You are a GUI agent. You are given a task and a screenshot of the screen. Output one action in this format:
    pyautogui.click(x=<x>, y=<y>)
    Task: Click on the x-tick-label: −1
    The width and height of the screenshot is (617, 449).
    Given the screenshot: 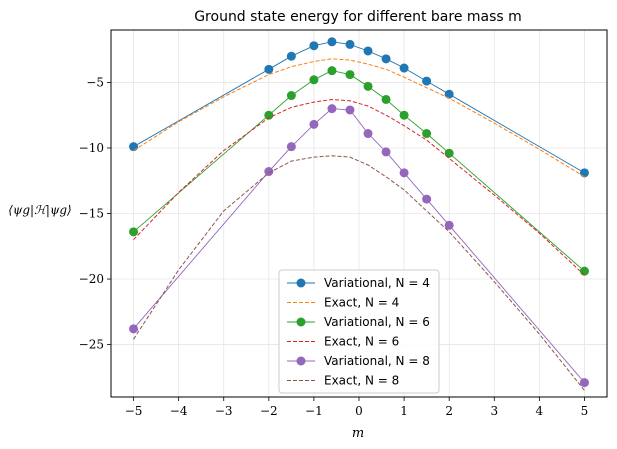 What is the action you would take?
    pyautogui.click(x=314, y=411)
    